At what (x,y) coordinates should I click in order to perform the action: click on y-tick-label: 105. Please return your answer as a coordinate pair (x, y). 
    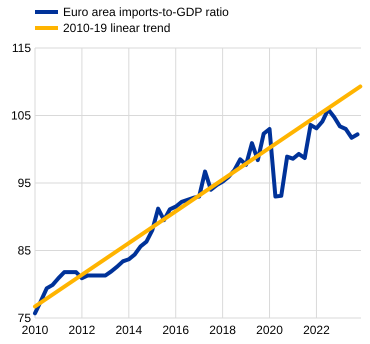
    Looking at the image, I should click on (21, 115).